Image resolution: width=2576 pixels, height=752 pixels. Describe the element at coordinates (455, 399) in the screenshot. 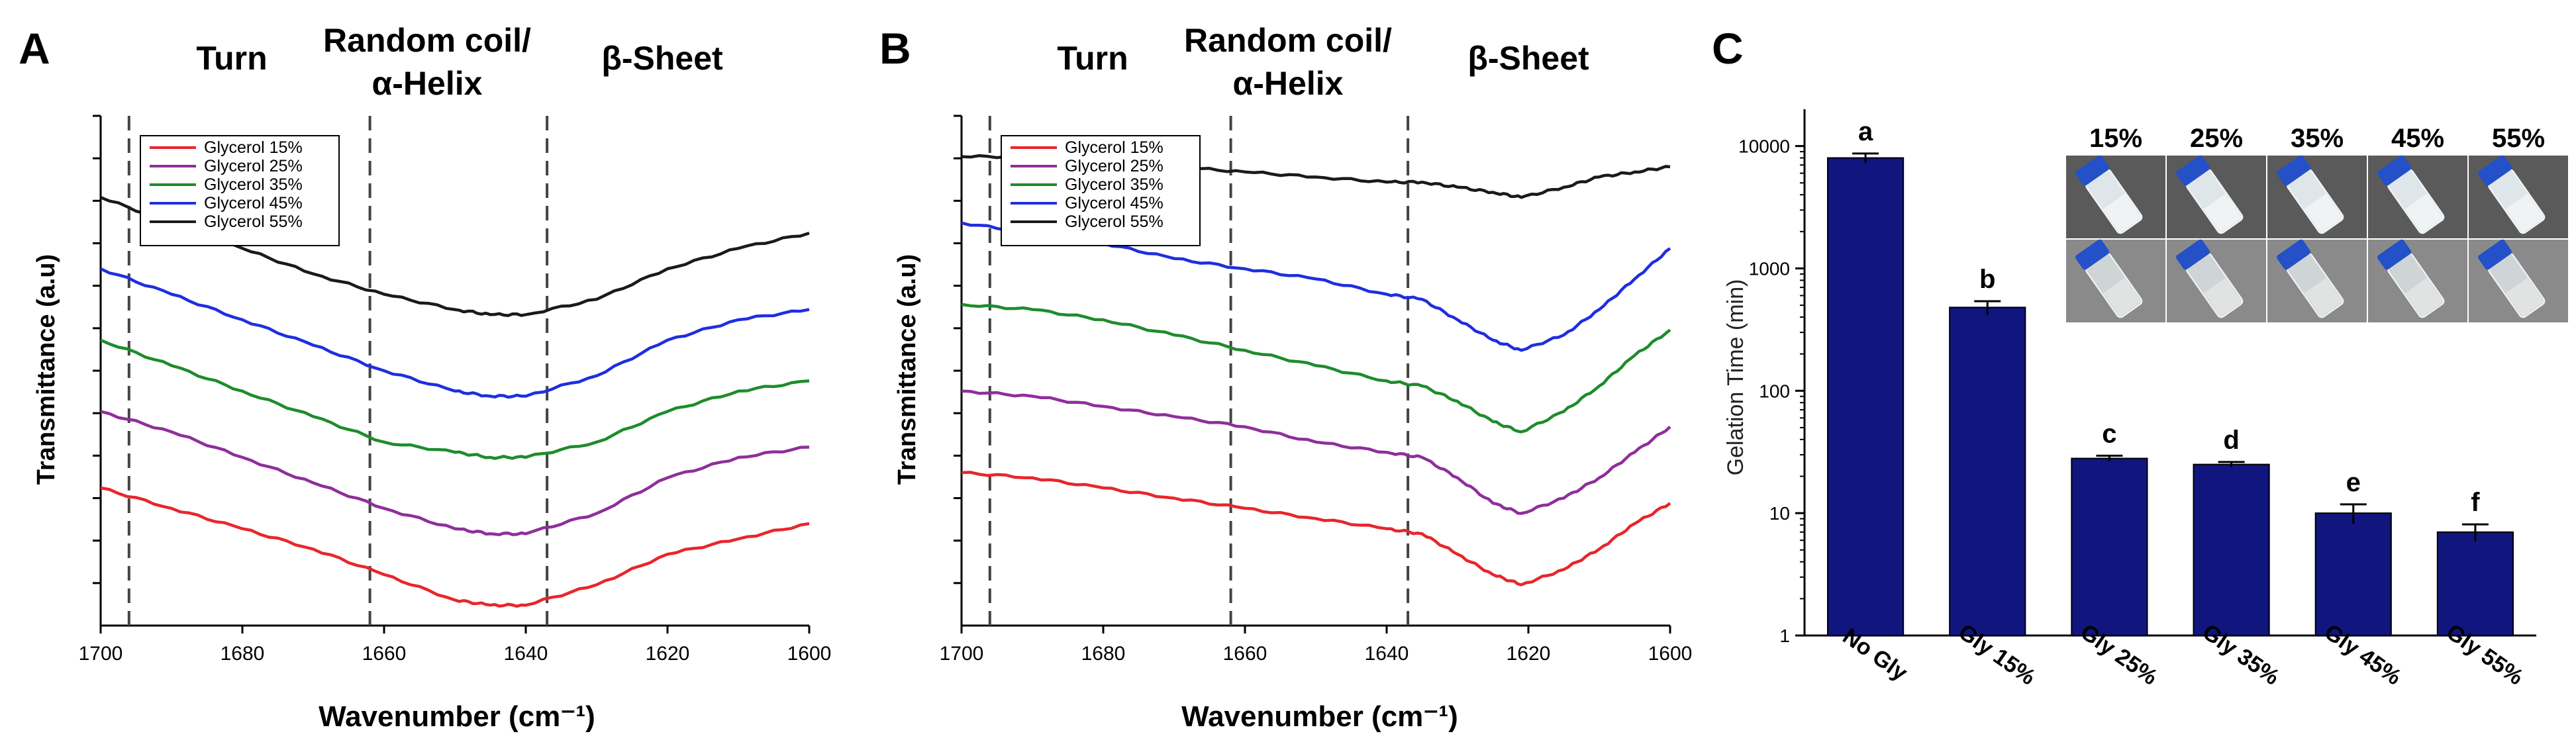

I see `panel-a-series-g35` at that location.